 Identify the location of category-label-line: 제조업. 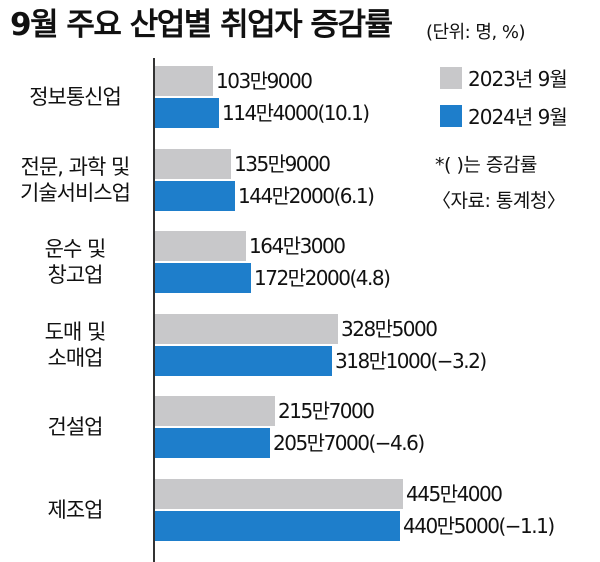
(75, 510).